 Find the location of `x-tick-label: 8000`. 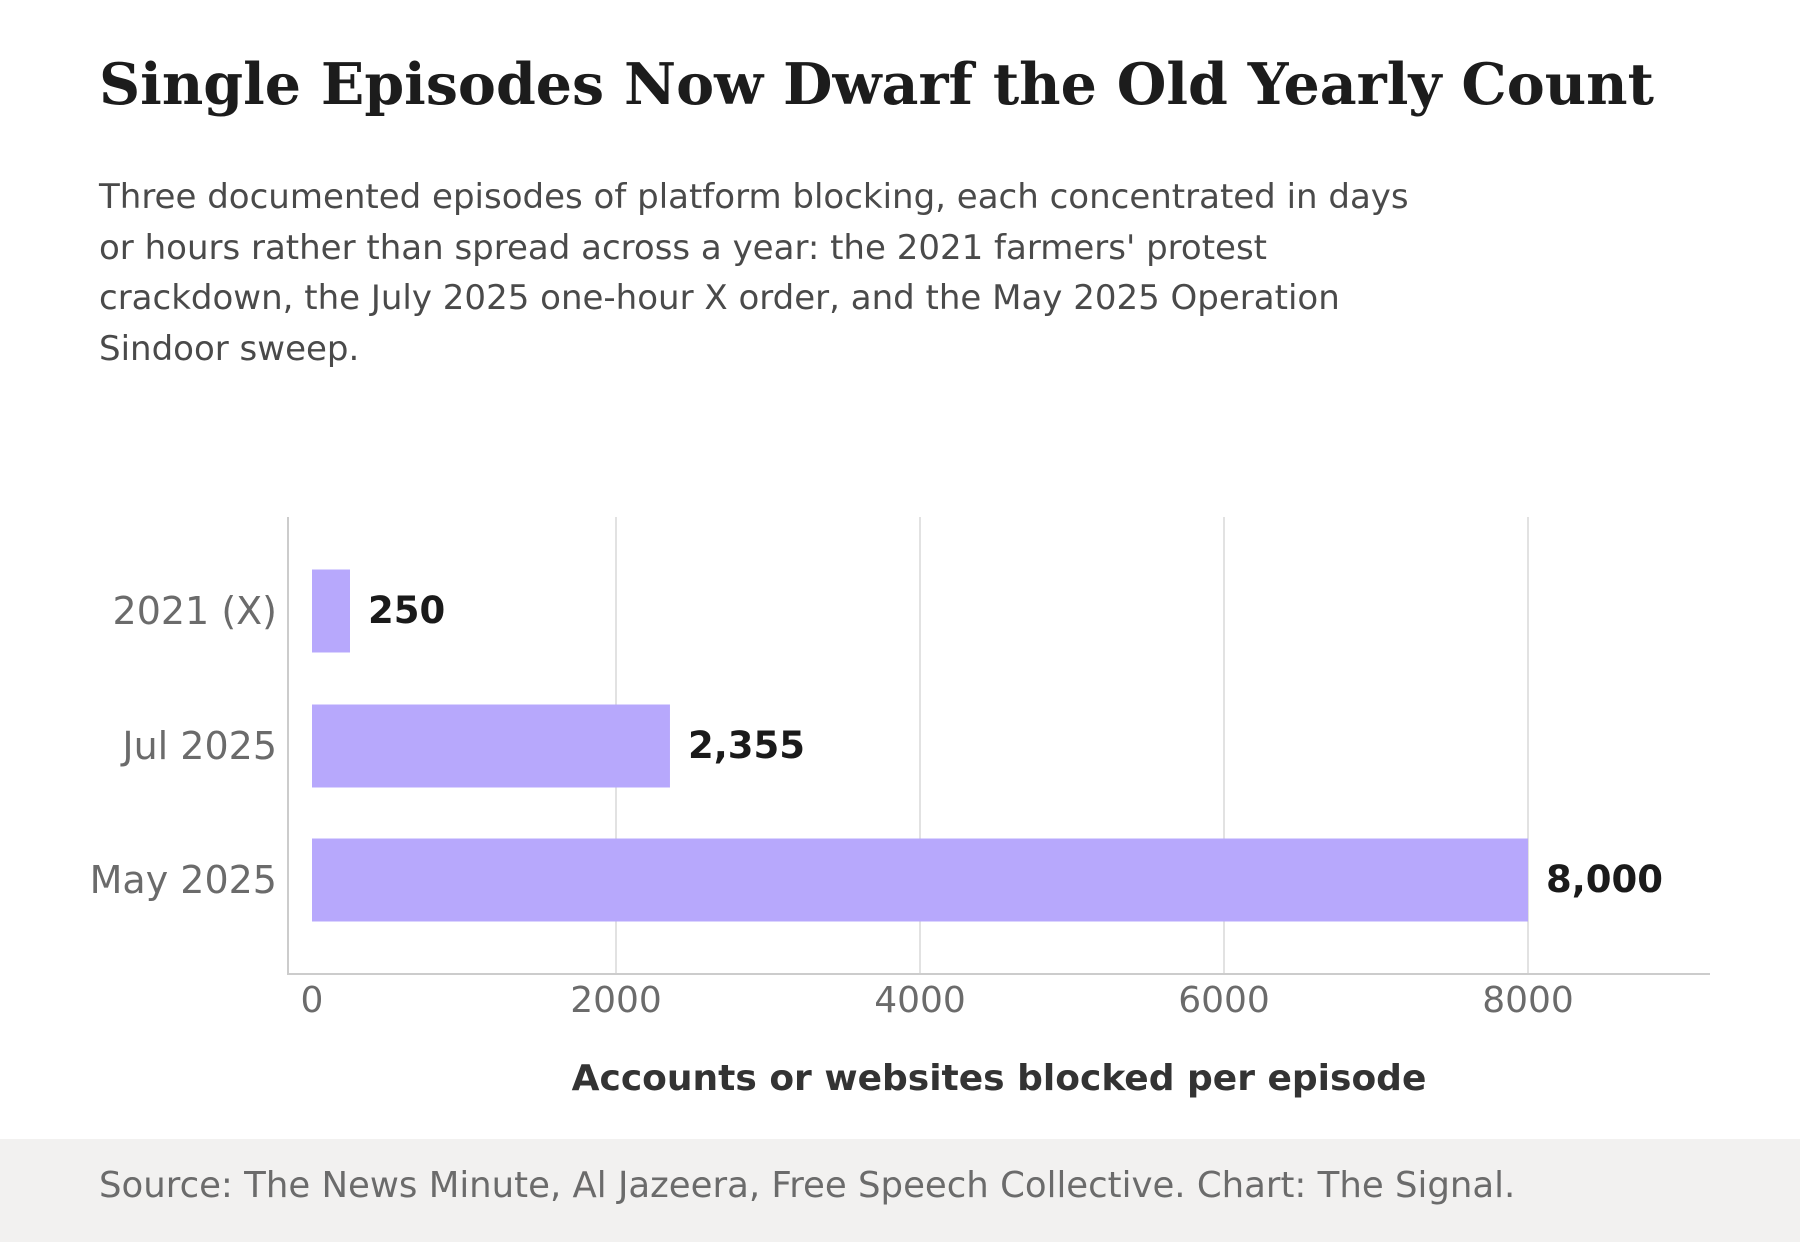

x-tick-label: 8000 is located at coordinates (1528, 1000).